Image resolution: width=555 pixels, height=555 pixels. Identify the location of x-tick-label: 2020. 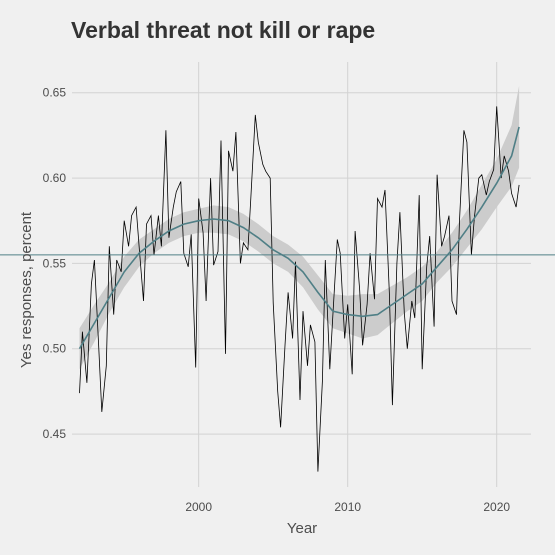
(496, 507).